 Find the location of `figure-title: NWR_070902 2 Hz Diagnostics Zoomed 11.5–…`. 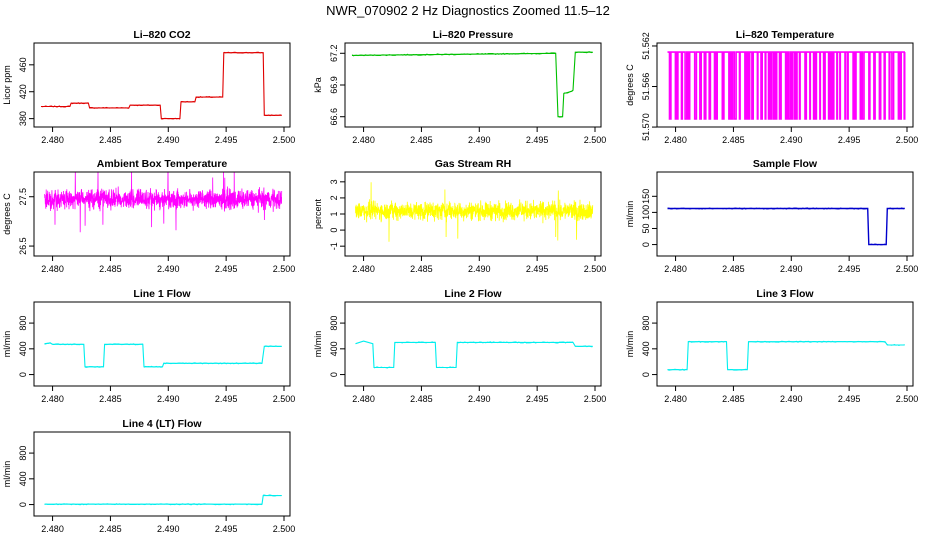

figure-title: NWR_070902 2 Hz Diagnostics Zoomed 11.5–… is located at coordinates (468, 10).